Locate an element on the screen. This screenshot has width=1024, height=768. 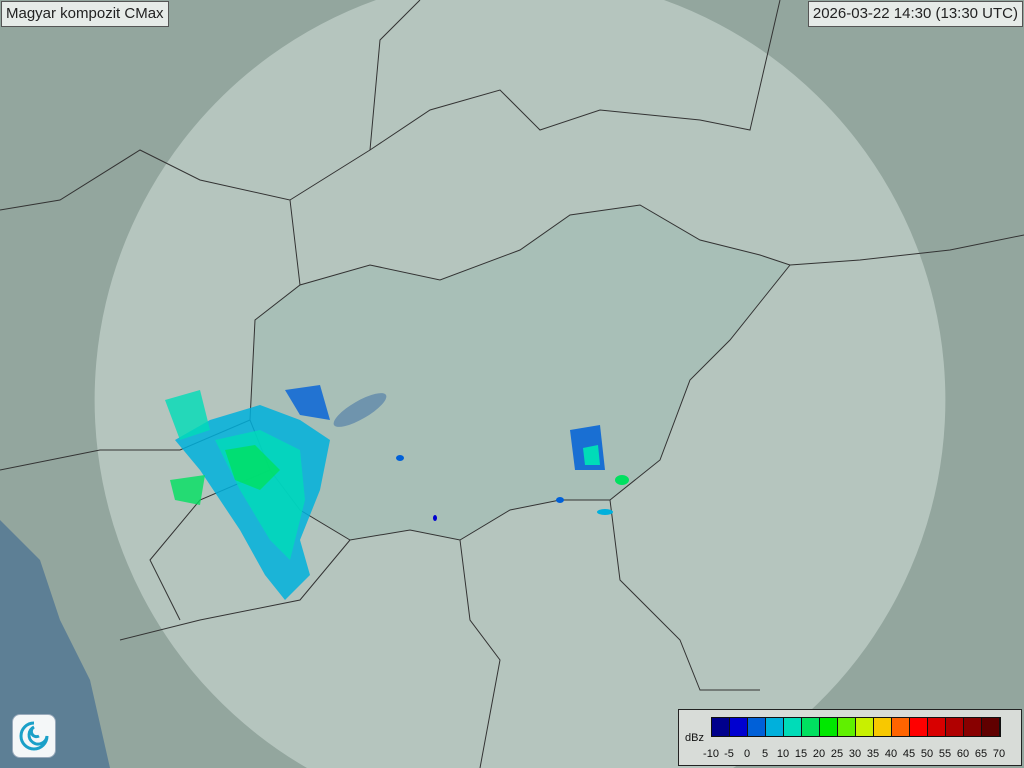
precipitation-echoes is located at coordinates (397, 492).